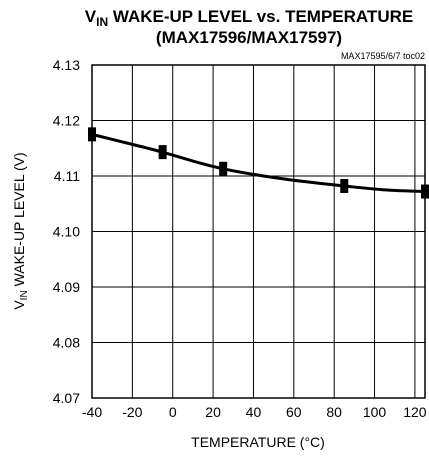 Image resolution: width=429 pixels, height=462 pixels. What do you see at coordinates (66, 232) in the screenshot?
I see `y-tick-label: 4.10` at bounding box center [66, 232].